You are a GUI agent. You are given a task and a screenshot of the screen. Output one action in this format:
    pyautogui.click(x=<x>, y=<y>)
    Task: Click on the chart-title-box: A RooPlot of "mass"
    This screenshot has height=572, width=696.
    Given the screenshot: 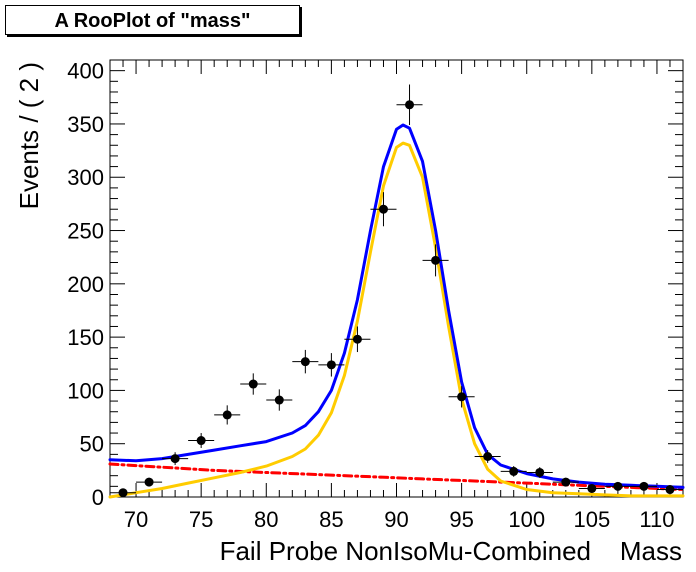 What is the action you would take?
    pyautogui.click(x=152, y=20)
    